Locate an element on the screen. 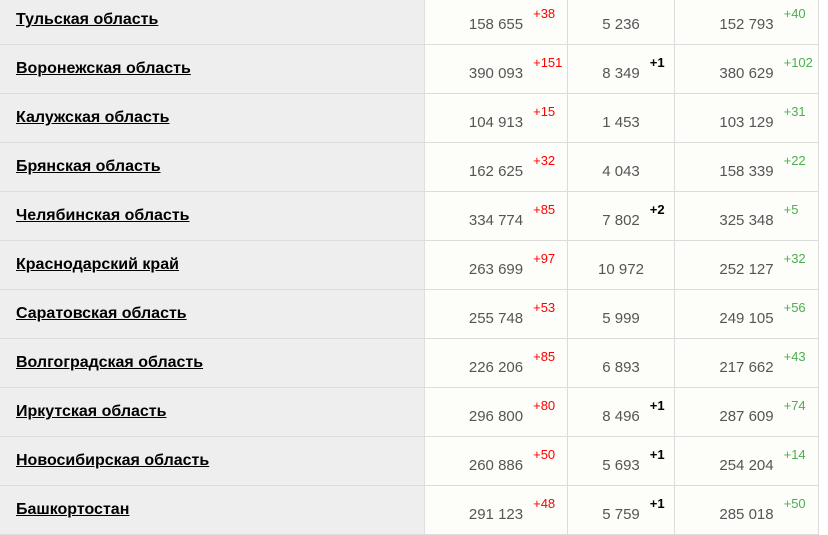  region-cell: Иркутская область is located at coordinates (212, 412).